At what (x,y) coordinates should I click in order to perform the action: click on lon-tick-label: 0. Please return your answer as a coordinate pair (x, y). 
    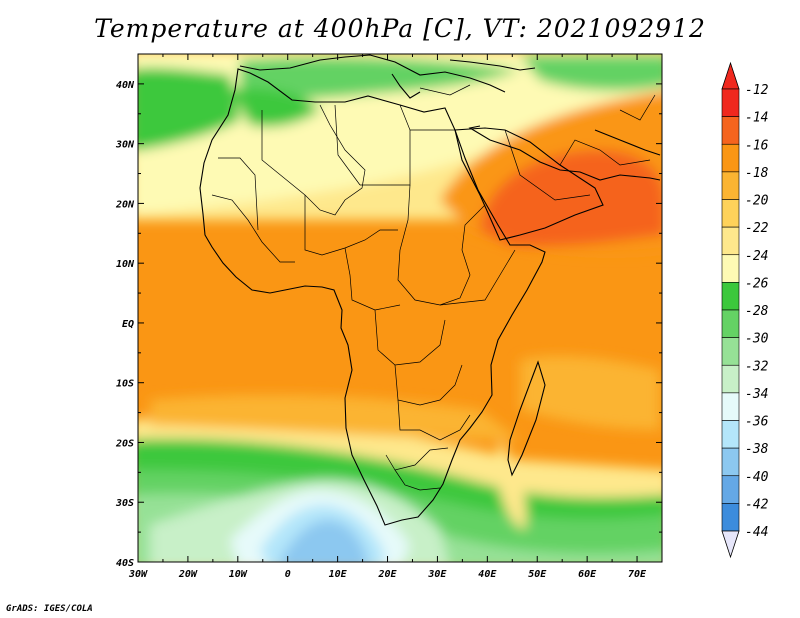
    Looking at the image, I should click on (288, 574).